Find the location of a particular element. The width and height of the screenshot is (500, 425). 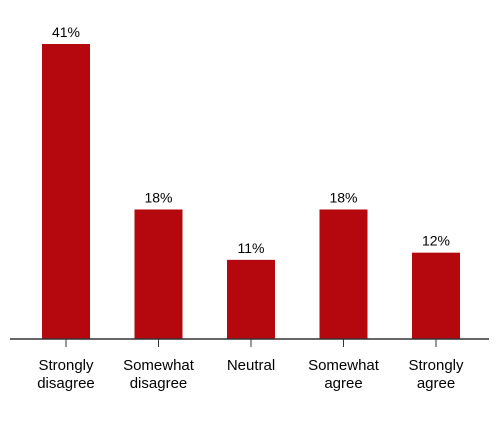

value-label-0: 41% is located at coordinates (66, 32).